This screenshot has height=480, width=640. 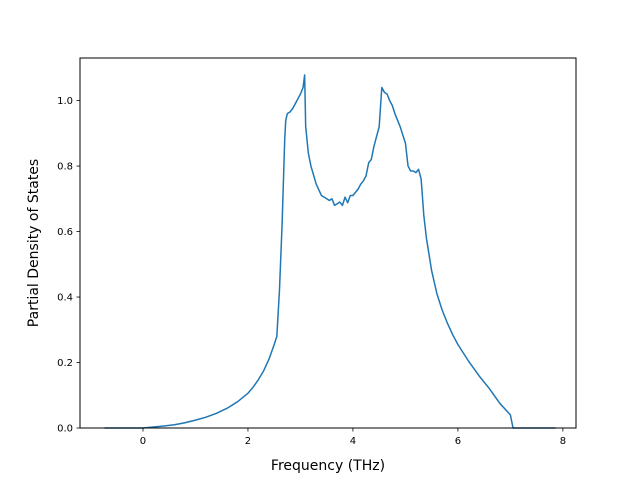 What do you see at coordinates (248, 441) in the screenshot?
I see `x-tick-label: 2` at bounding box center [248, 441].